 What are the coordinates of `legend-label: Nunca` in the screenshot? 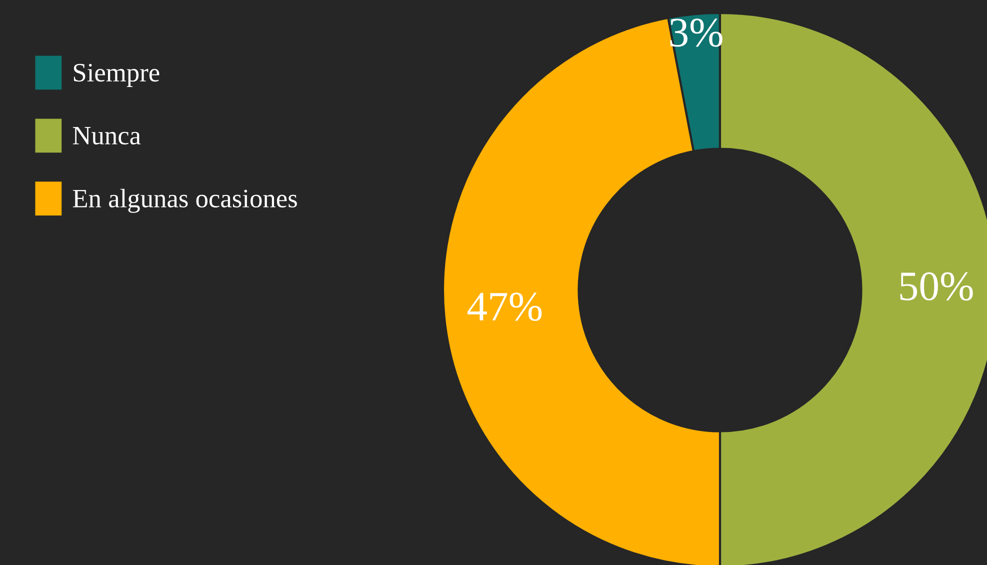 It's located at (106, 136).